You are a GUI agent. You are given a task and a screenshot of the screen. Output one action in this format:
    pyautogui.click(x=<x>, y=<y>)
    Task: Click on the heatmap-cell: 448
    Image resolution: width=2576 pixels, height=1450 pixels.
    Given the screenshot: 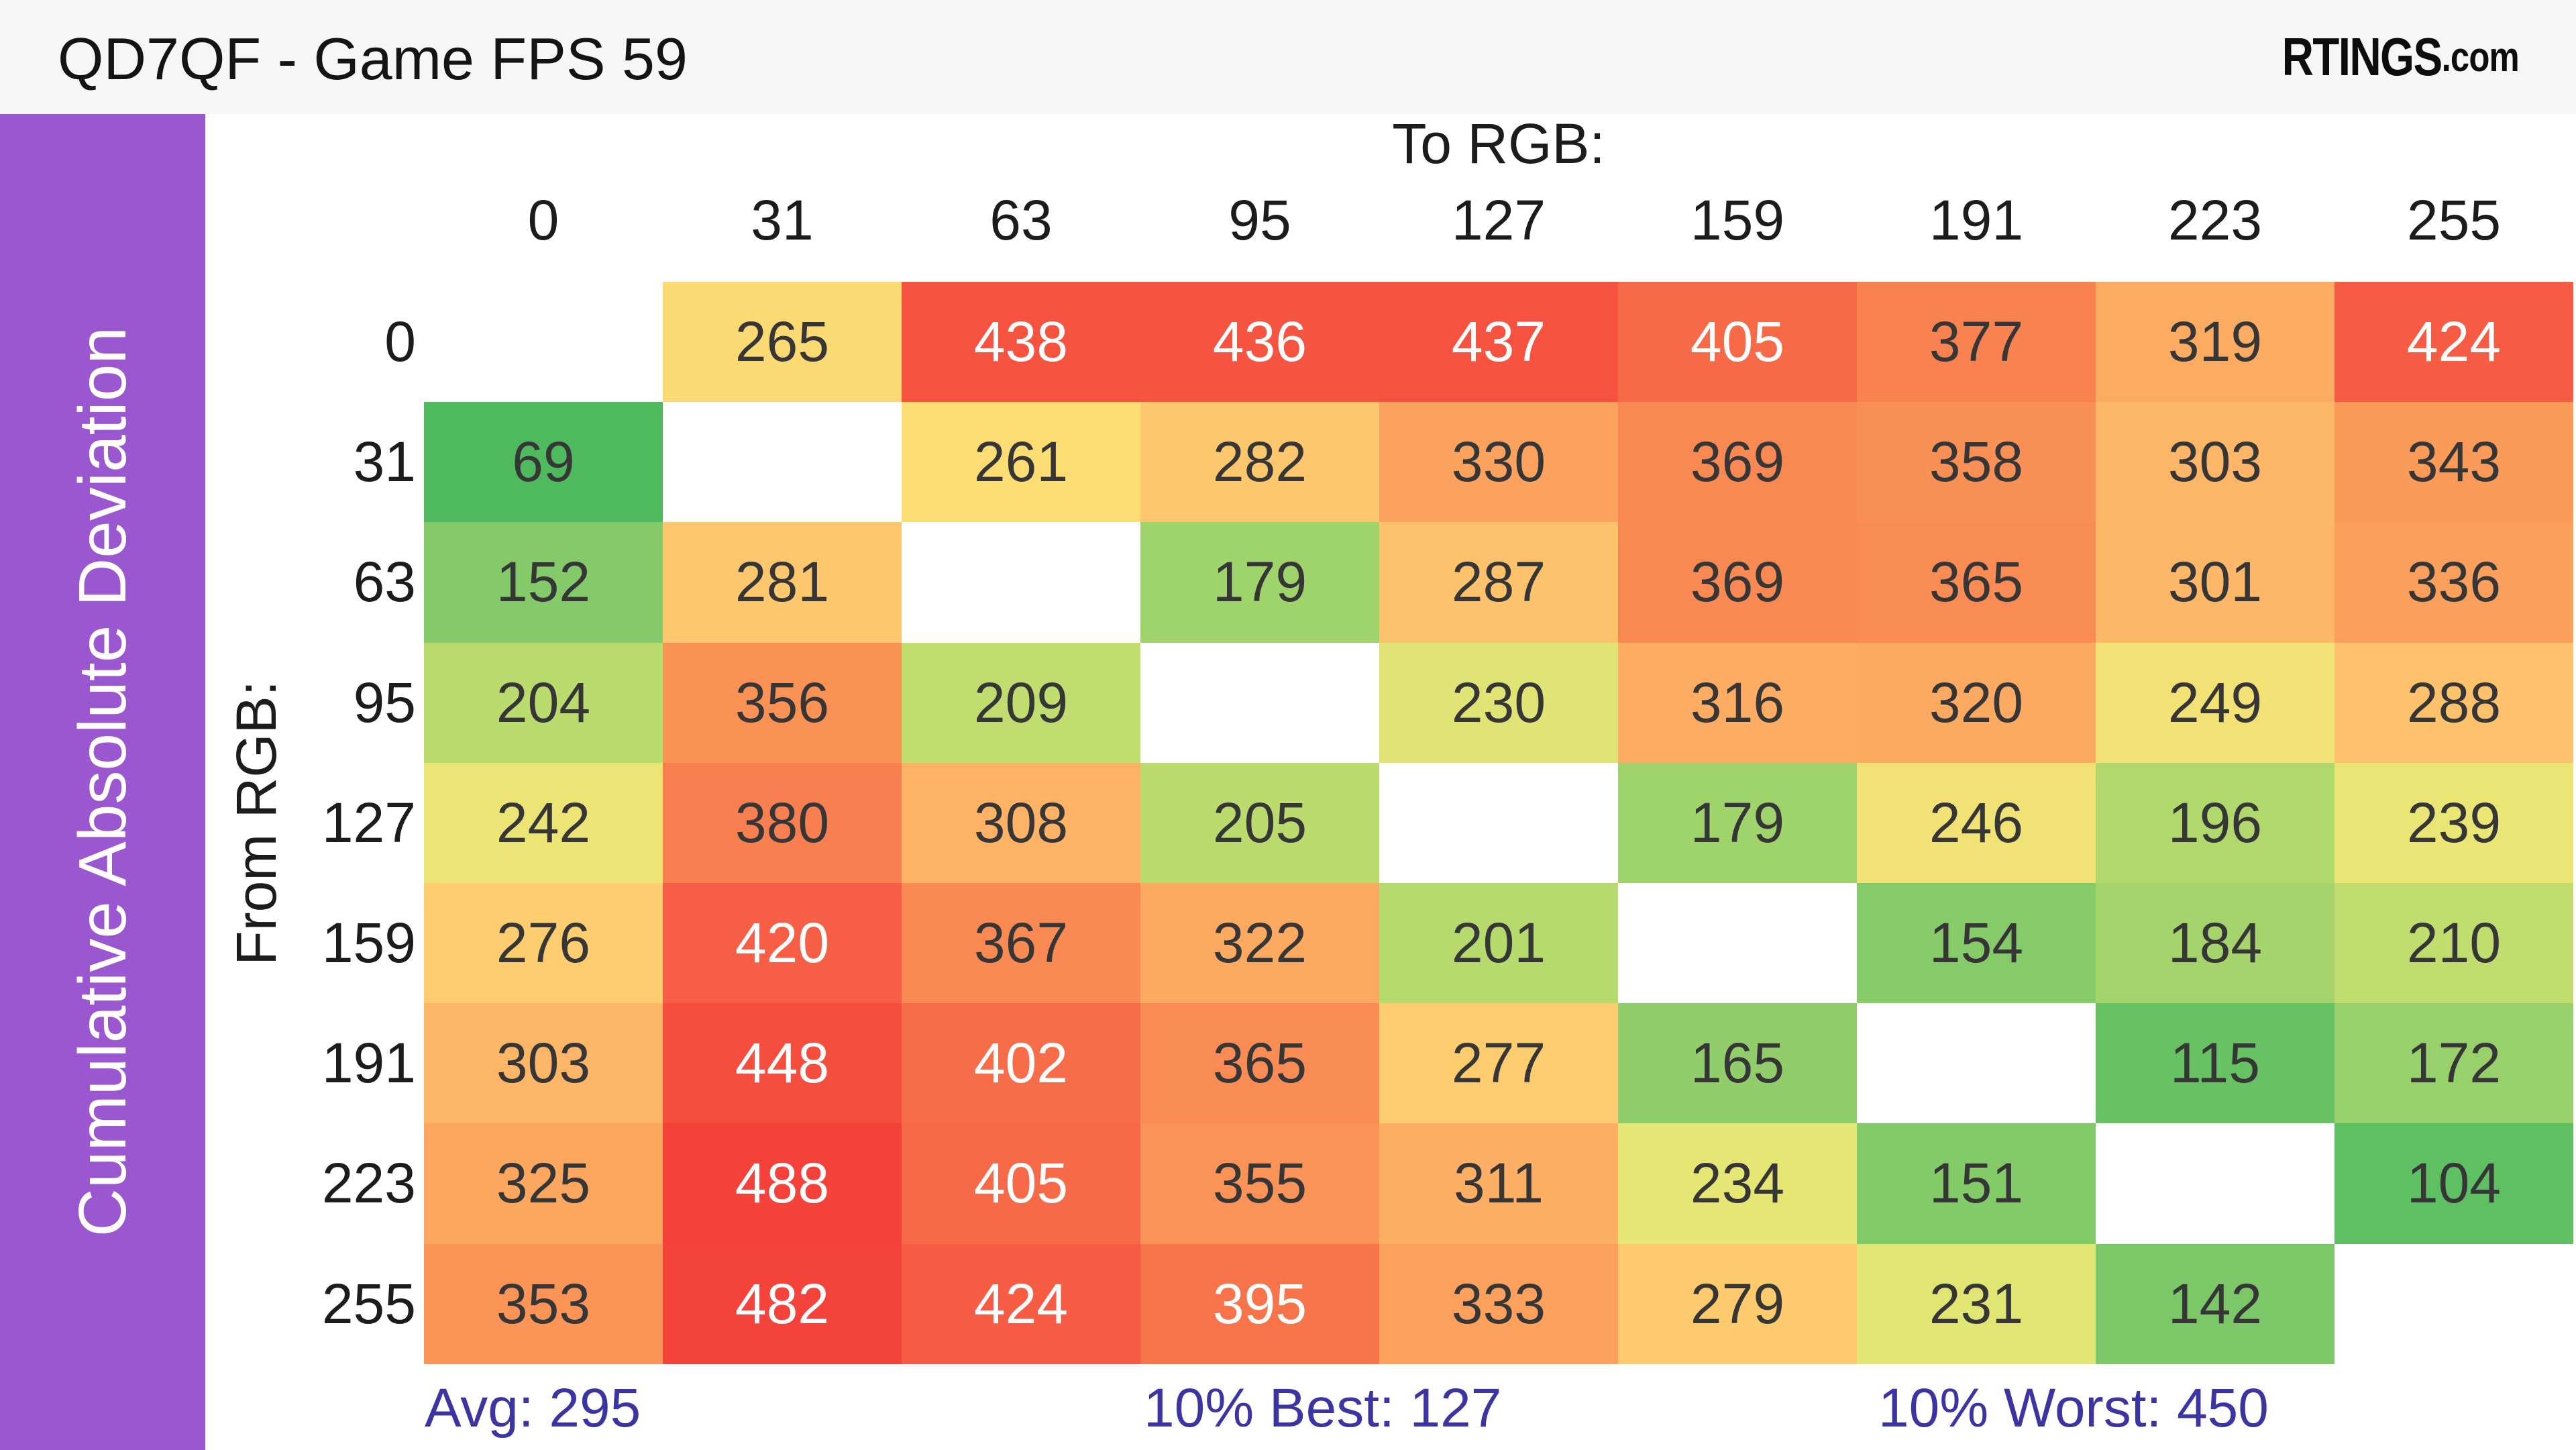 What is the action you would take?
    pyautogui.click(x=782, y=1063)
    